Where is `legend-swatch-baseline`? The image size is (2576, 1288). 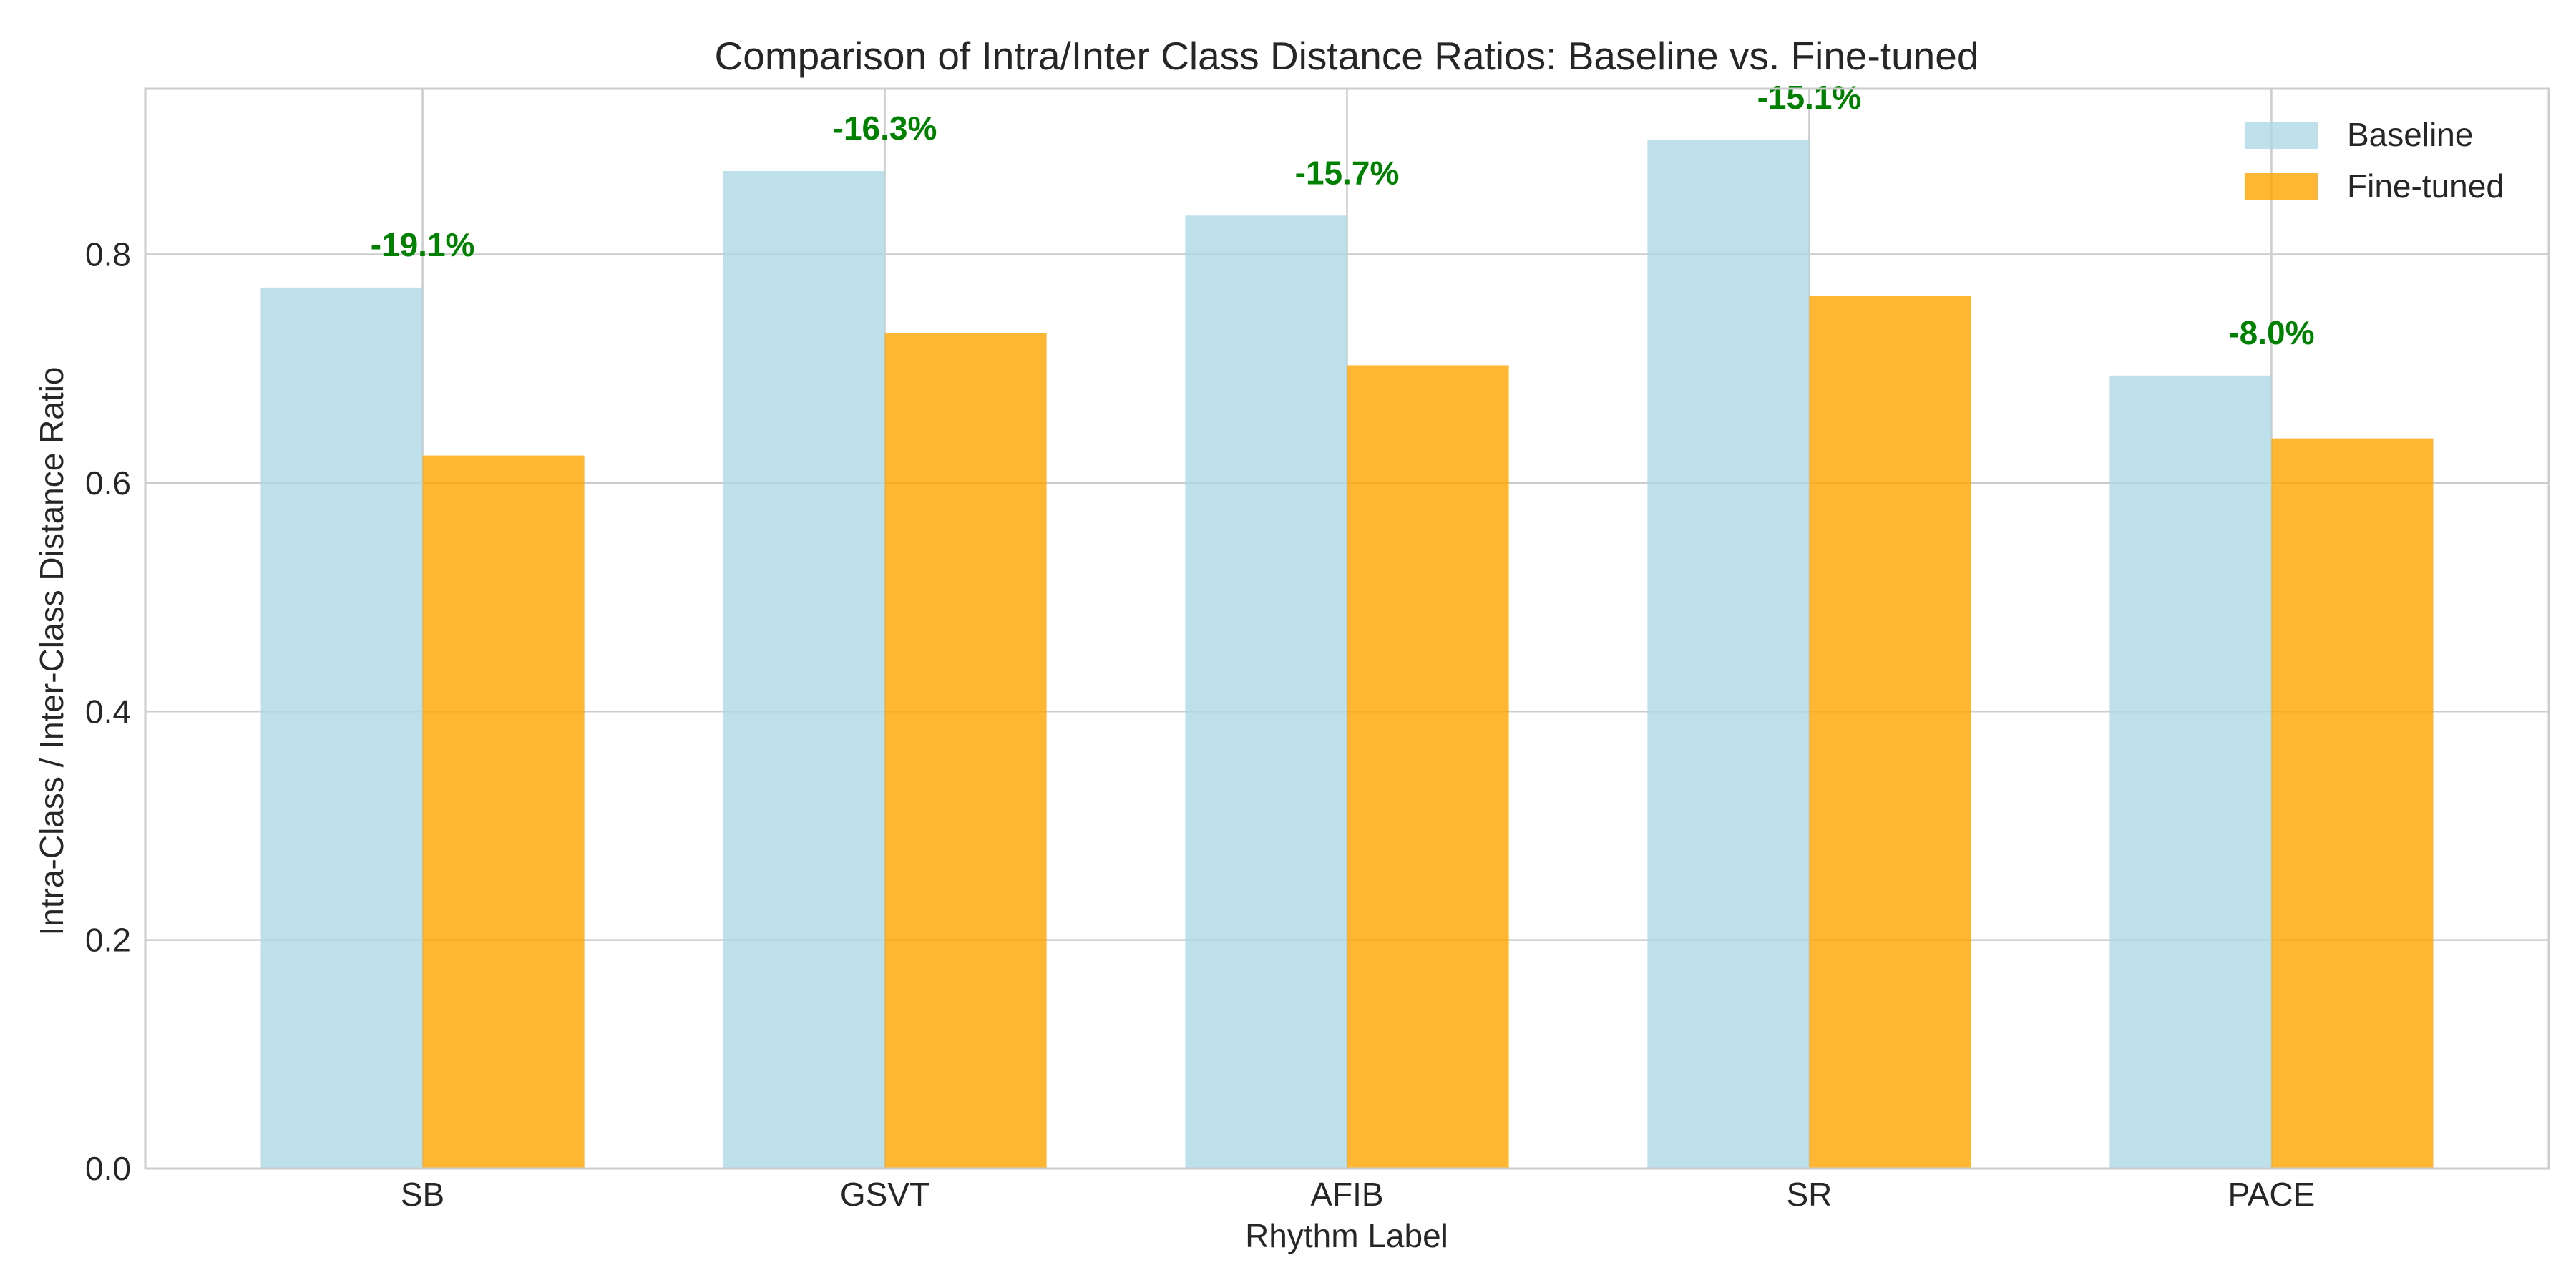 legend-swatch-baseline is located at coordinates (2281, 135).